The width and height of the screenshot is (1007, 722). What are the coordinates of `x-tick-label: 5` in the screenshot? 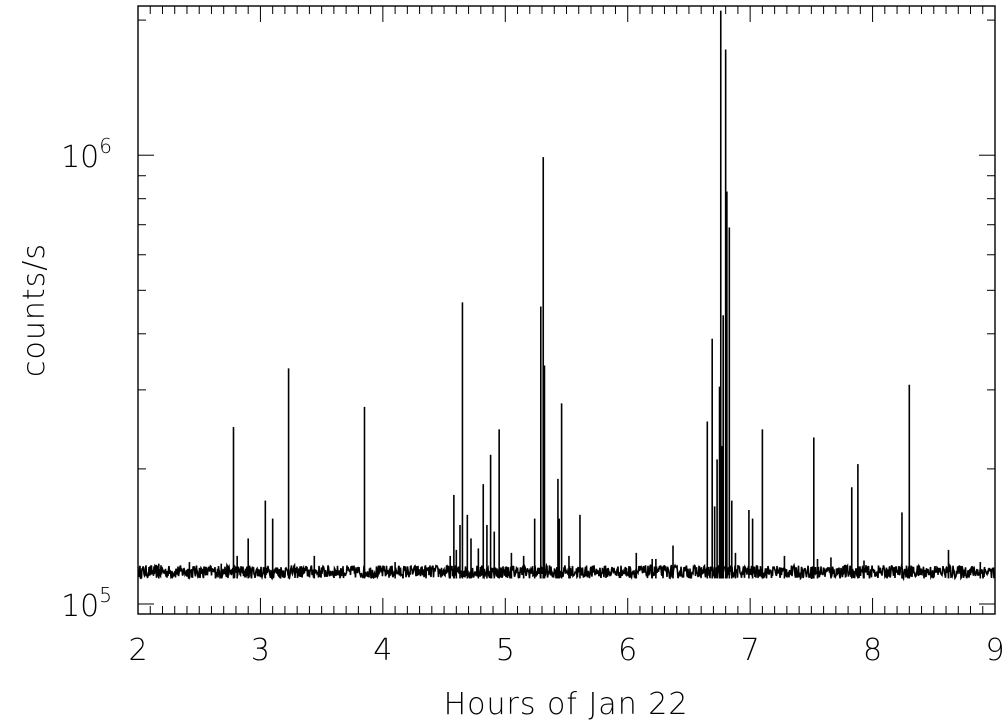 It's located at (505, 650).